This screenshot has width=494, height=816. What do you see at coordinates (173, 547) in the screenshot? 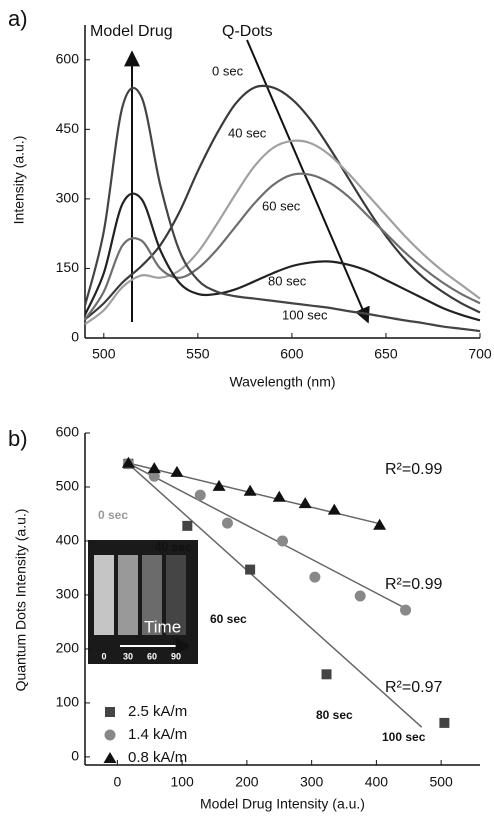
I see `annotation: 40 sec` at bounding box center [173, 547].